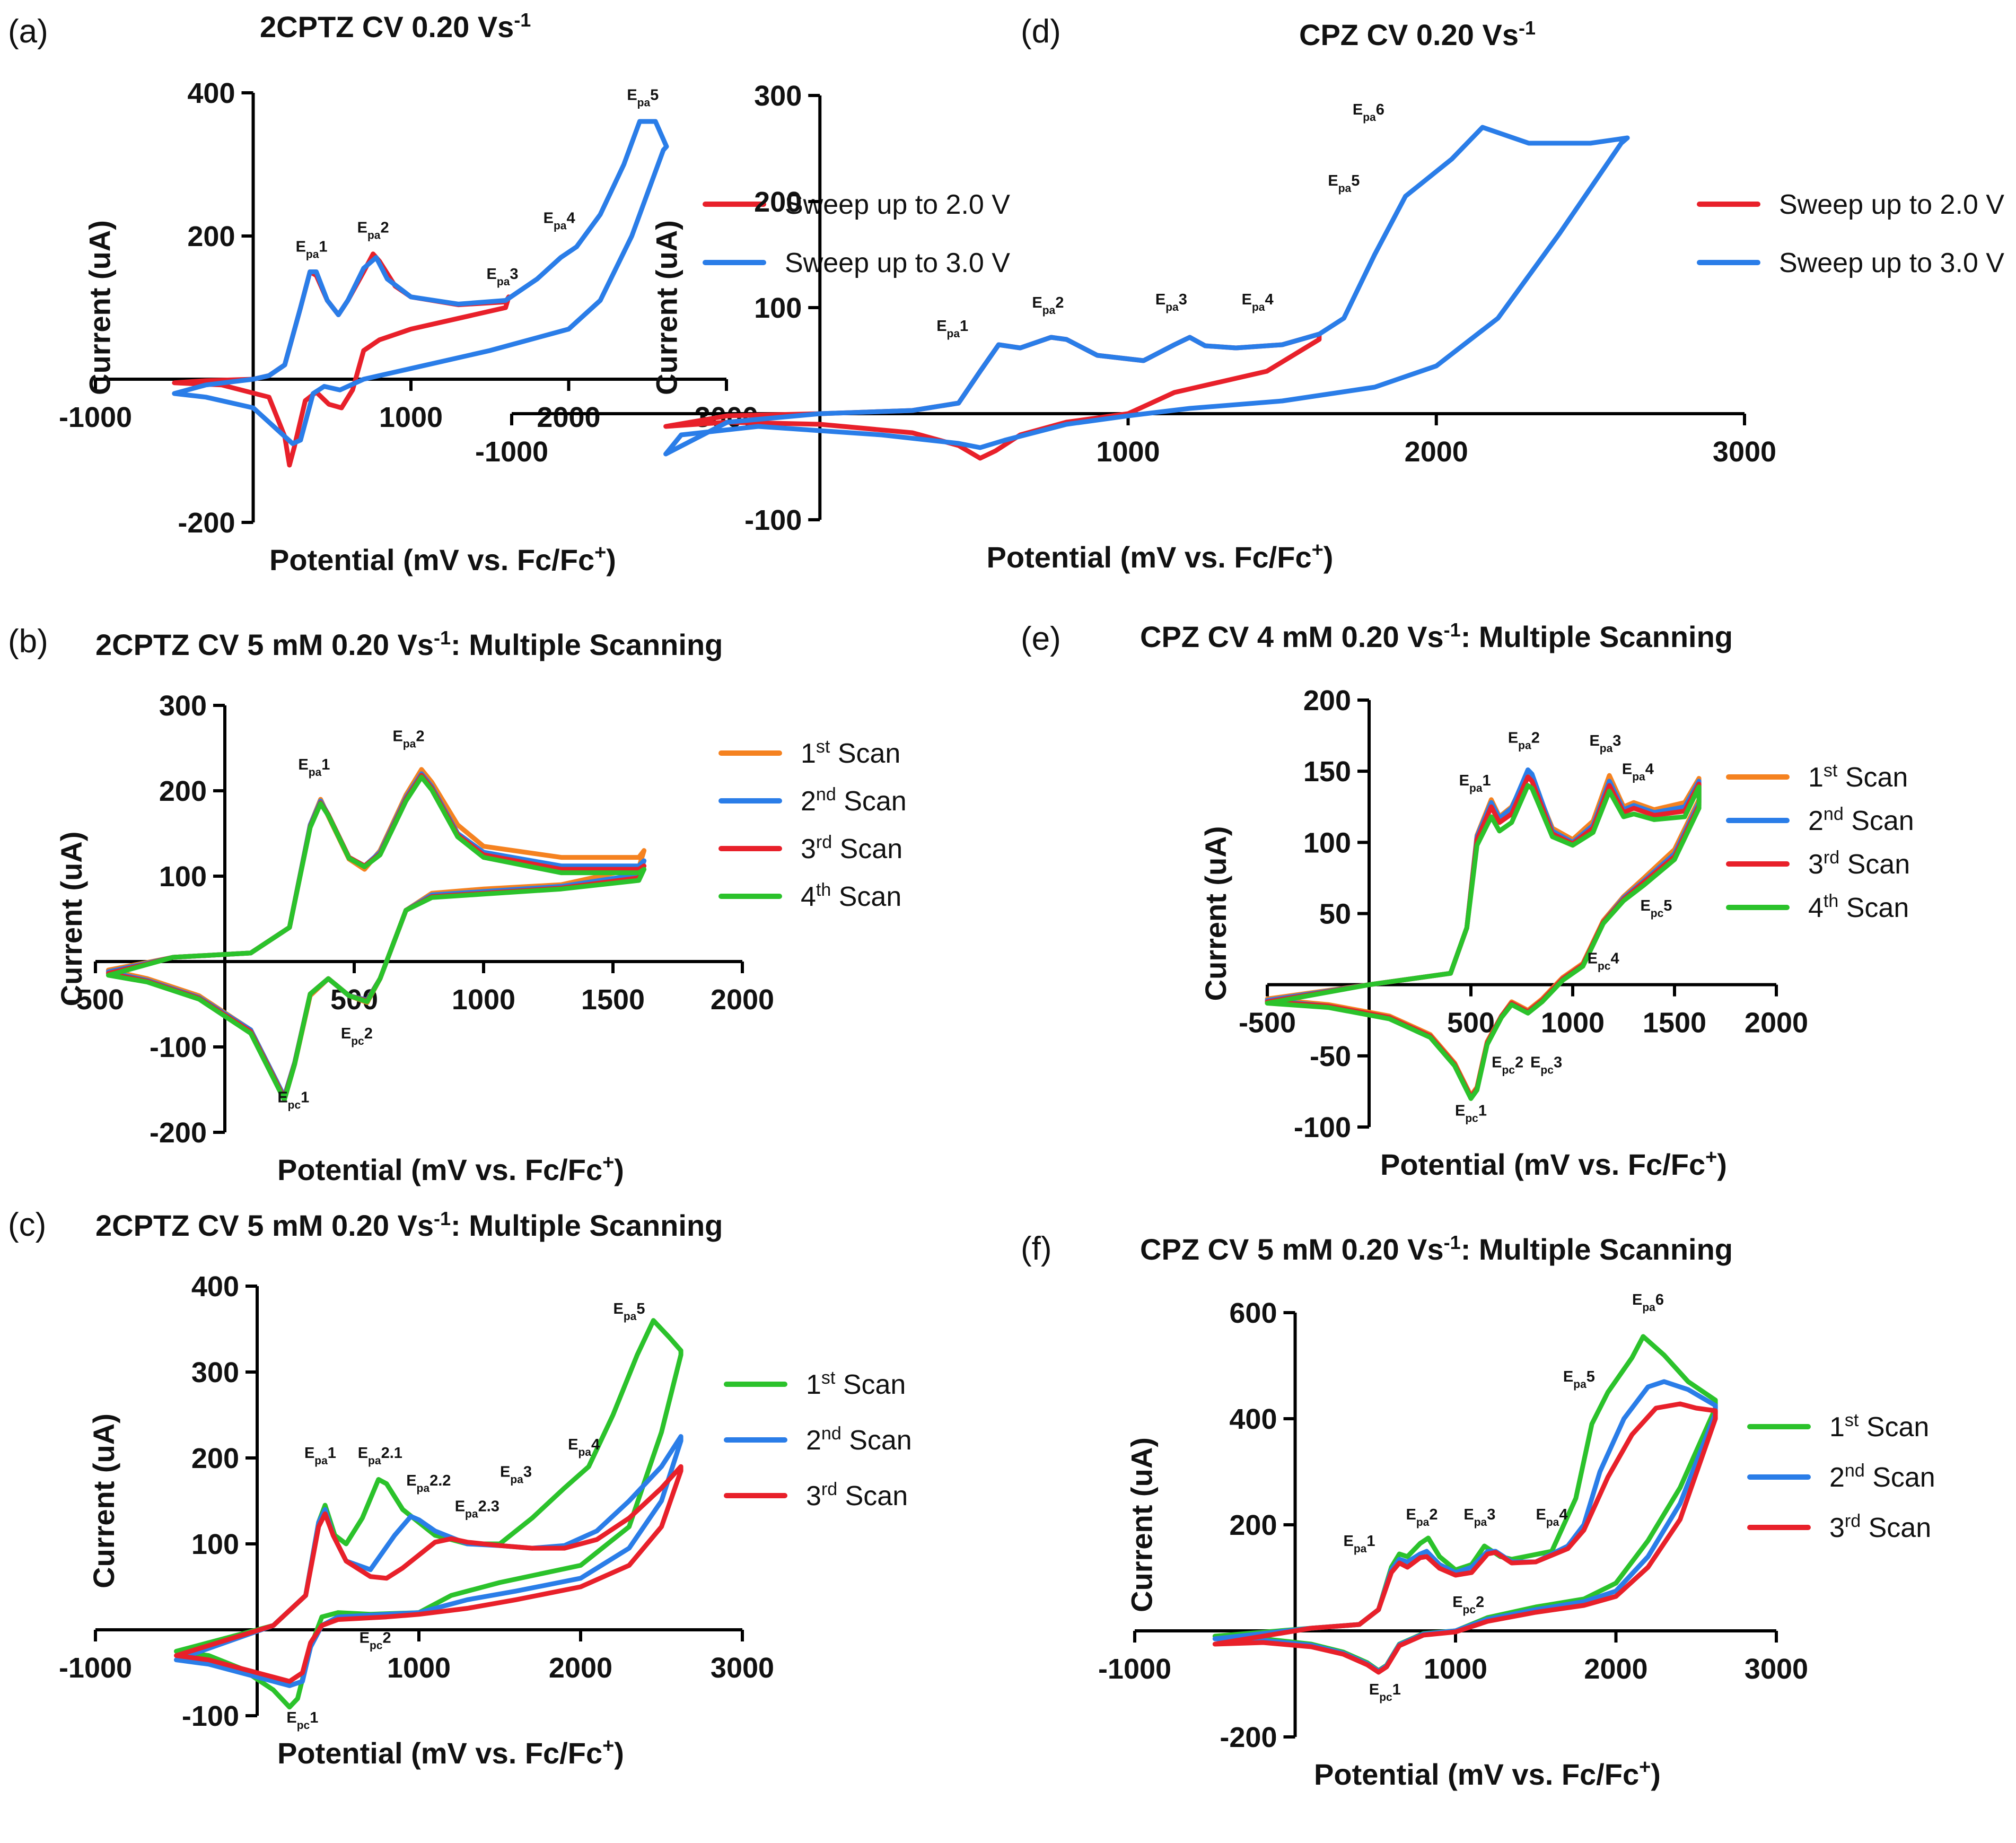  Describe the element at coordinates (809, 753) in the screenshot. I see `legend-label-text: 1` at that location.